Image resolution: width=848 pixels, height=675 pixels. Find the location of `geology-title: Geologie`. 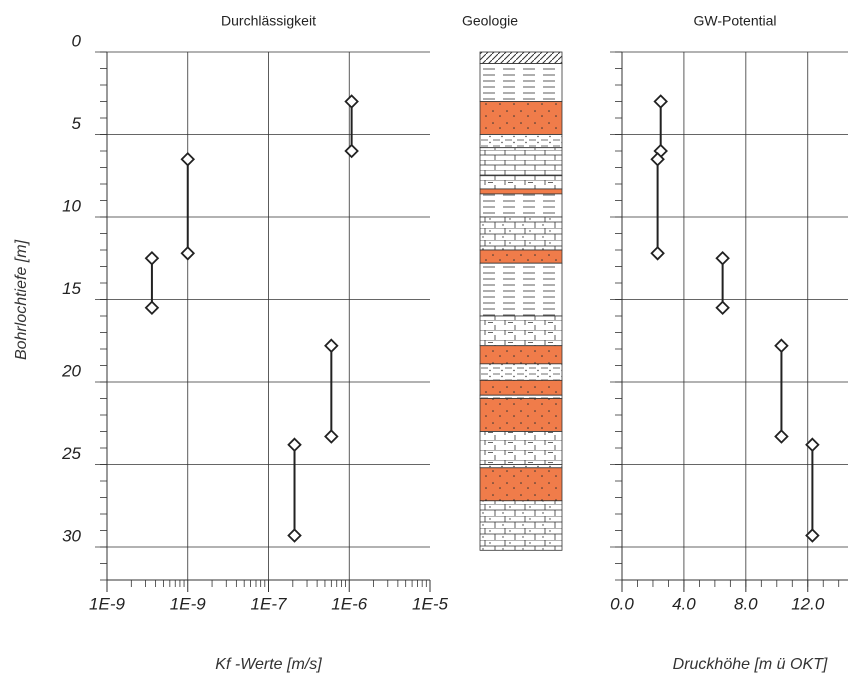

geology-title: Geologie is located at coordinates (490, 21).